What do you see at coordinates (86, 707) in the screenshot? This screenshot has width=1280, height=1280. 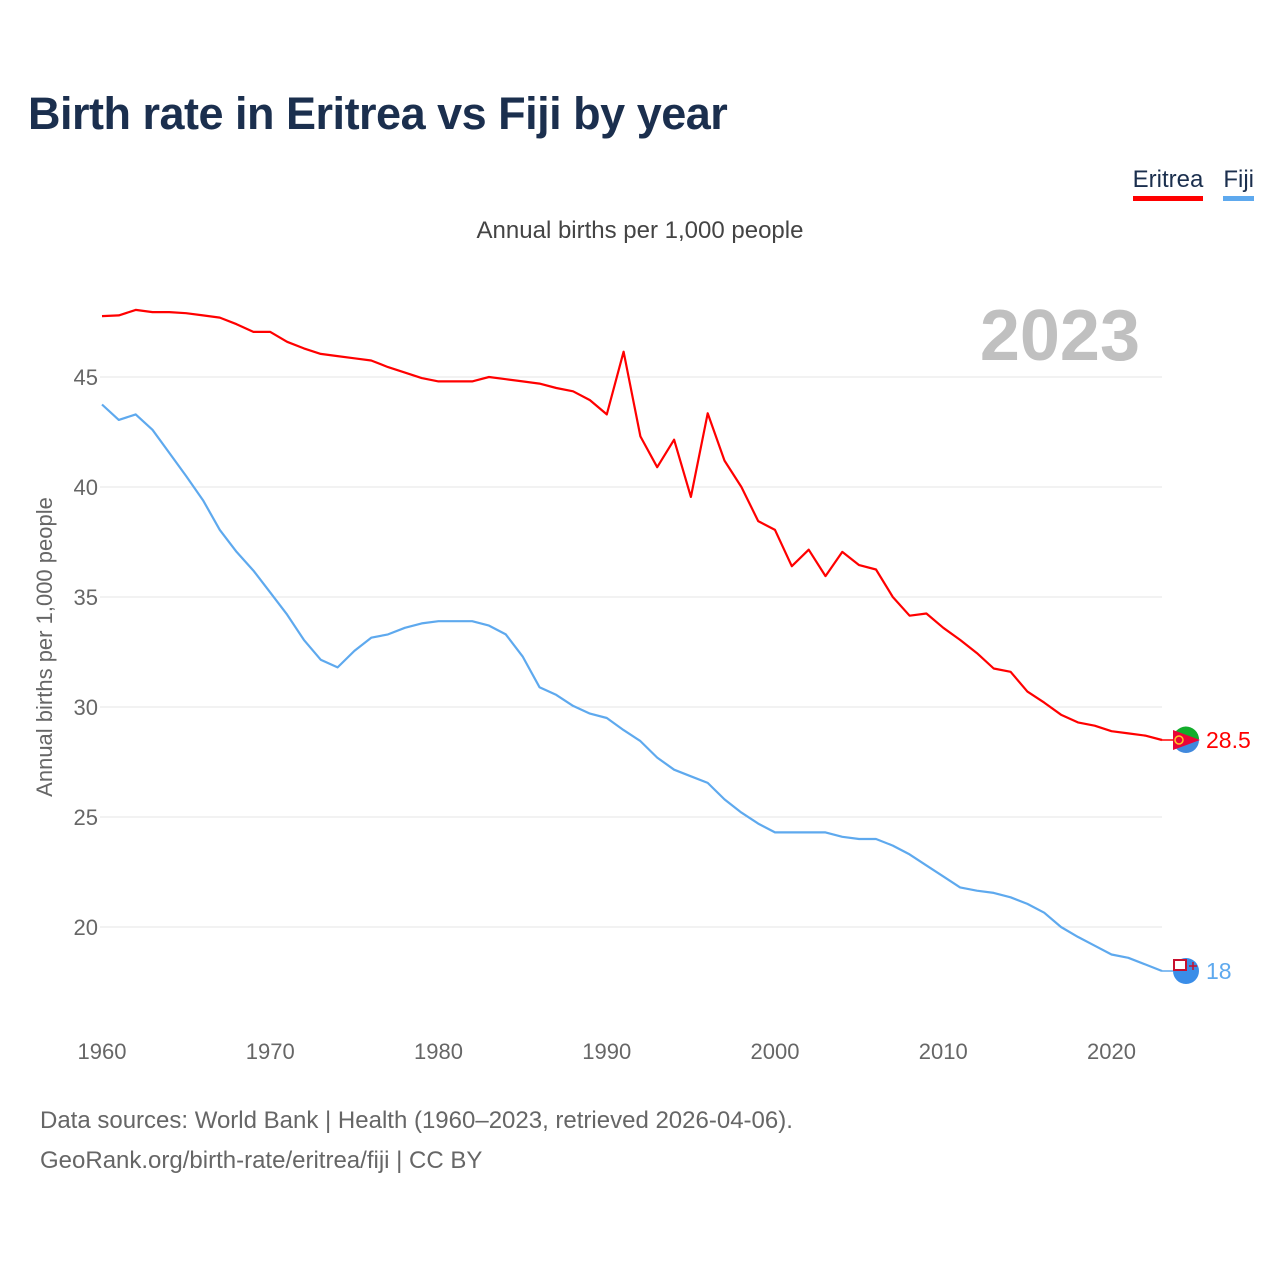 I see `y-tick-label: 30` at bounding box center [86, 707].